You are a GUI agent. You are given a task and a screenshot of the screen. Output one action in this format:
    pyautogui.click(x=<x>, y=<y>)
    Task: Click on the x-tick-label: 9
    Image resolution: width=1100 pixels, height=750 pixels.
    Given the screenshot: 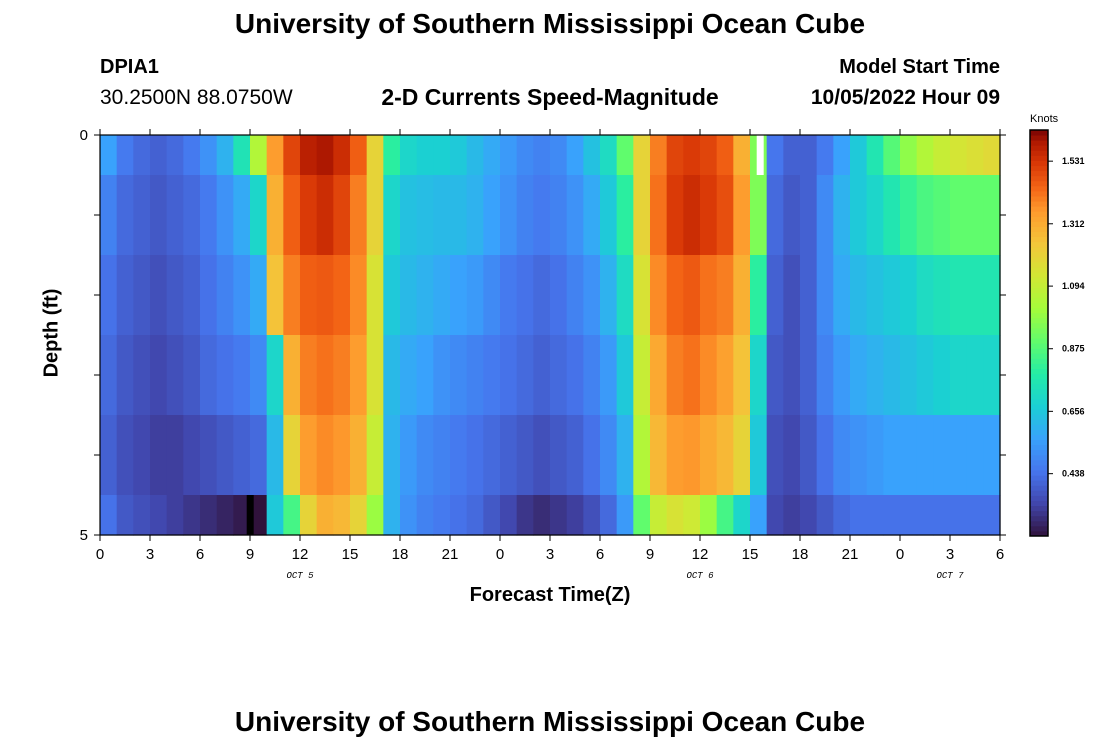 What is the action you would take?
    pyautogui.click(x=650, y=554)
    